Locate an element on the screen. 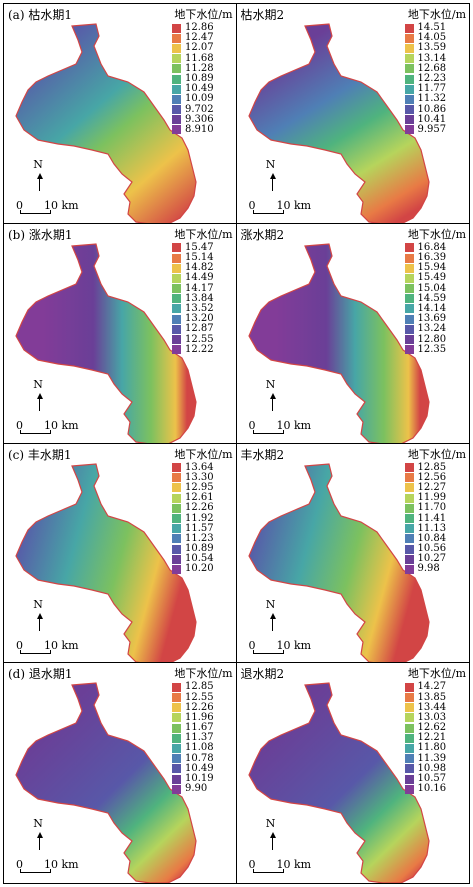  legend-item: 12.47 is located at coordinates (193, 38).